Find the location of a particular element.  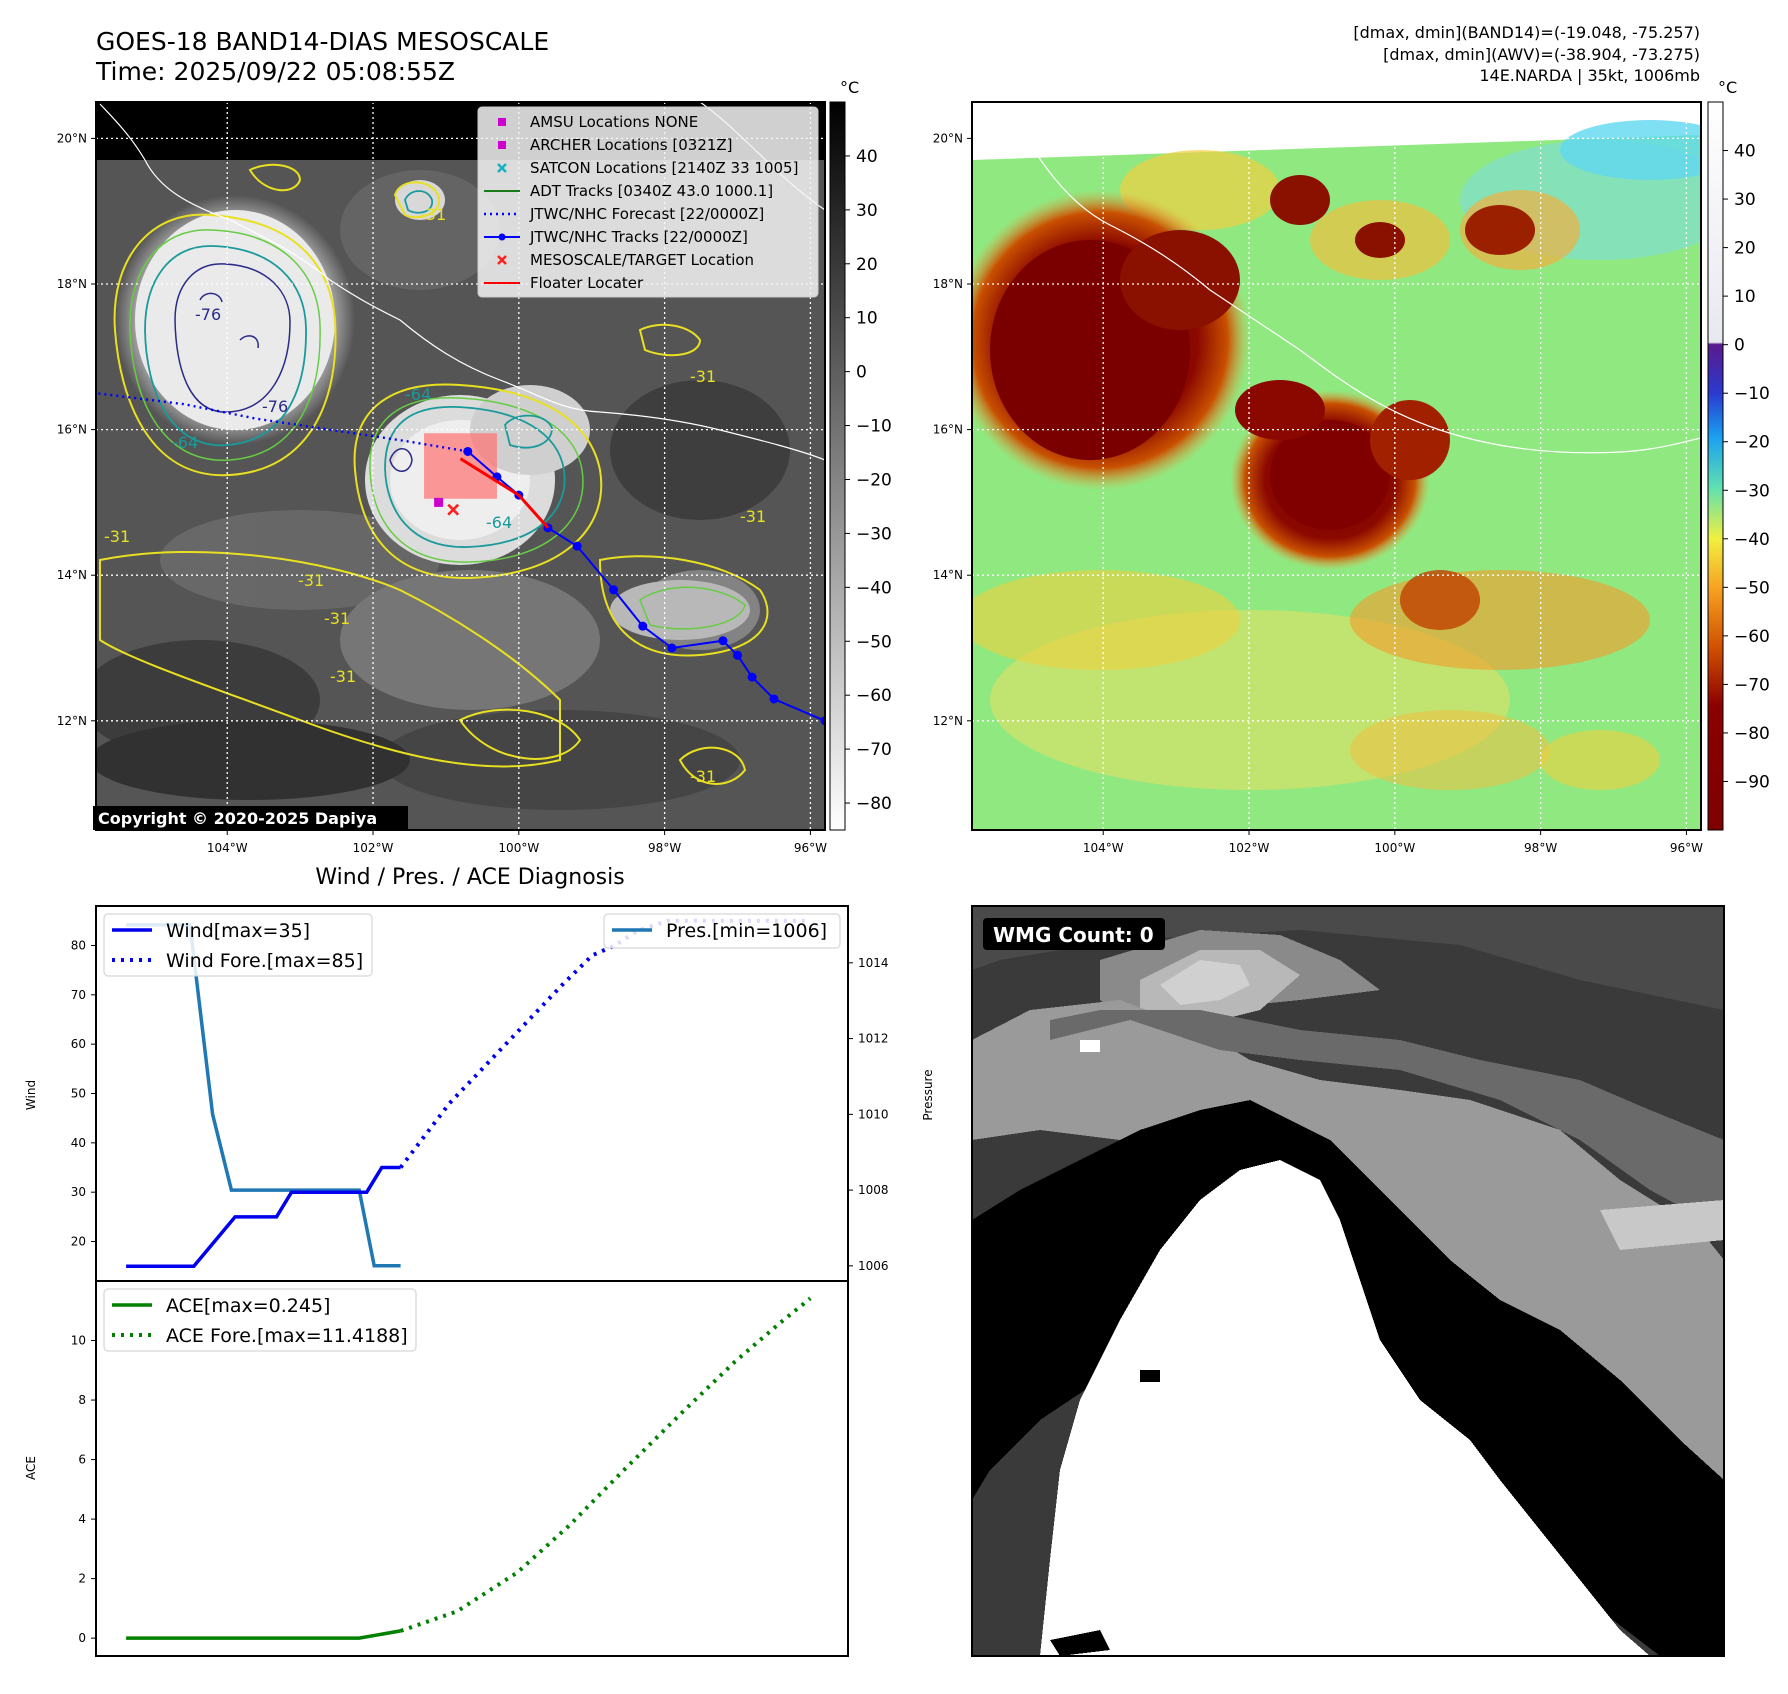

legend-label: JTWC/NHC Forecast [22/0000Z] is located at coordinates (646, 214).